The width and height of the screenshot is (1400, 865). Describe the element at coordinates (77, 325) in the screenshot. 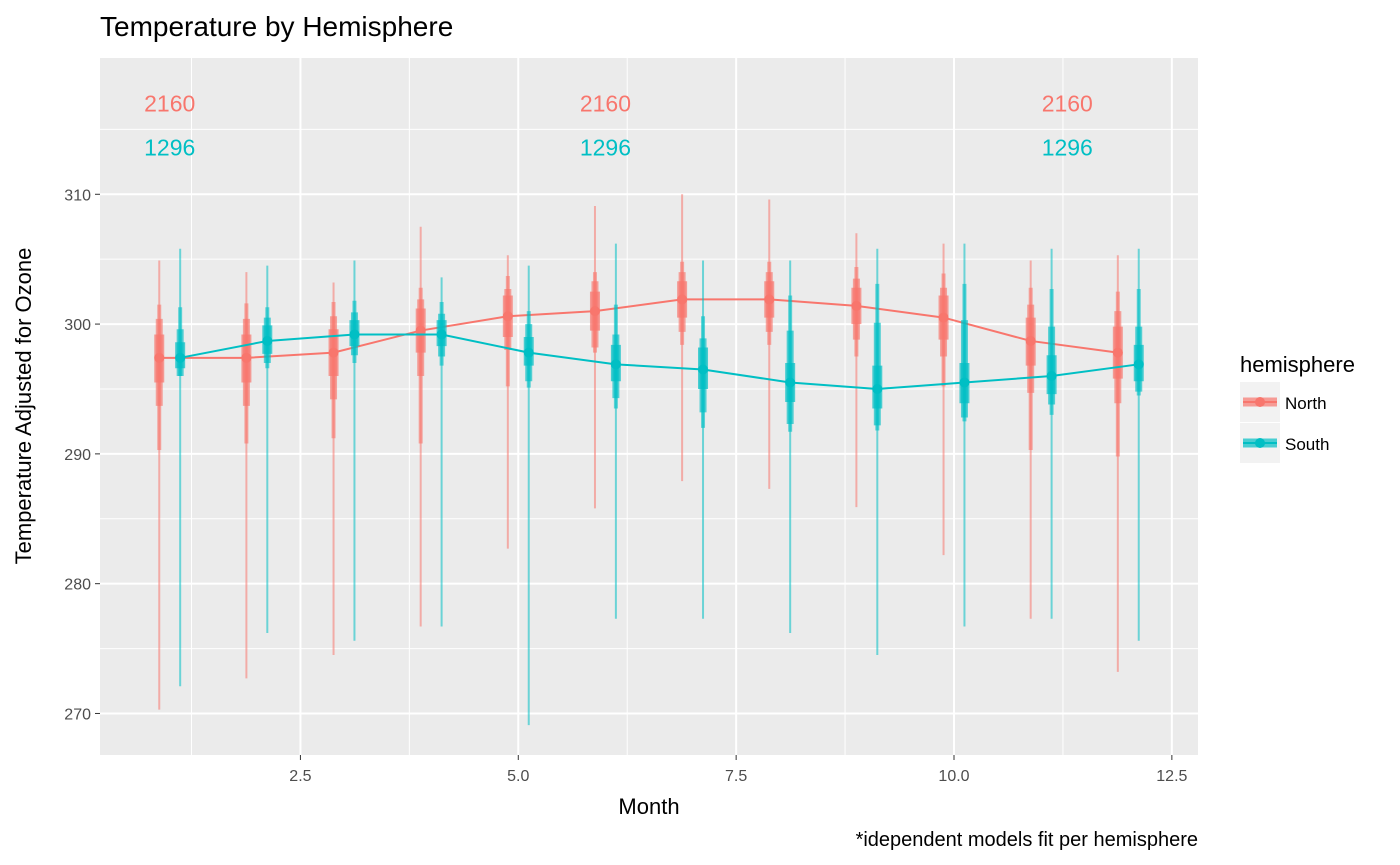

I see `y-tick-label: 300` at that location.